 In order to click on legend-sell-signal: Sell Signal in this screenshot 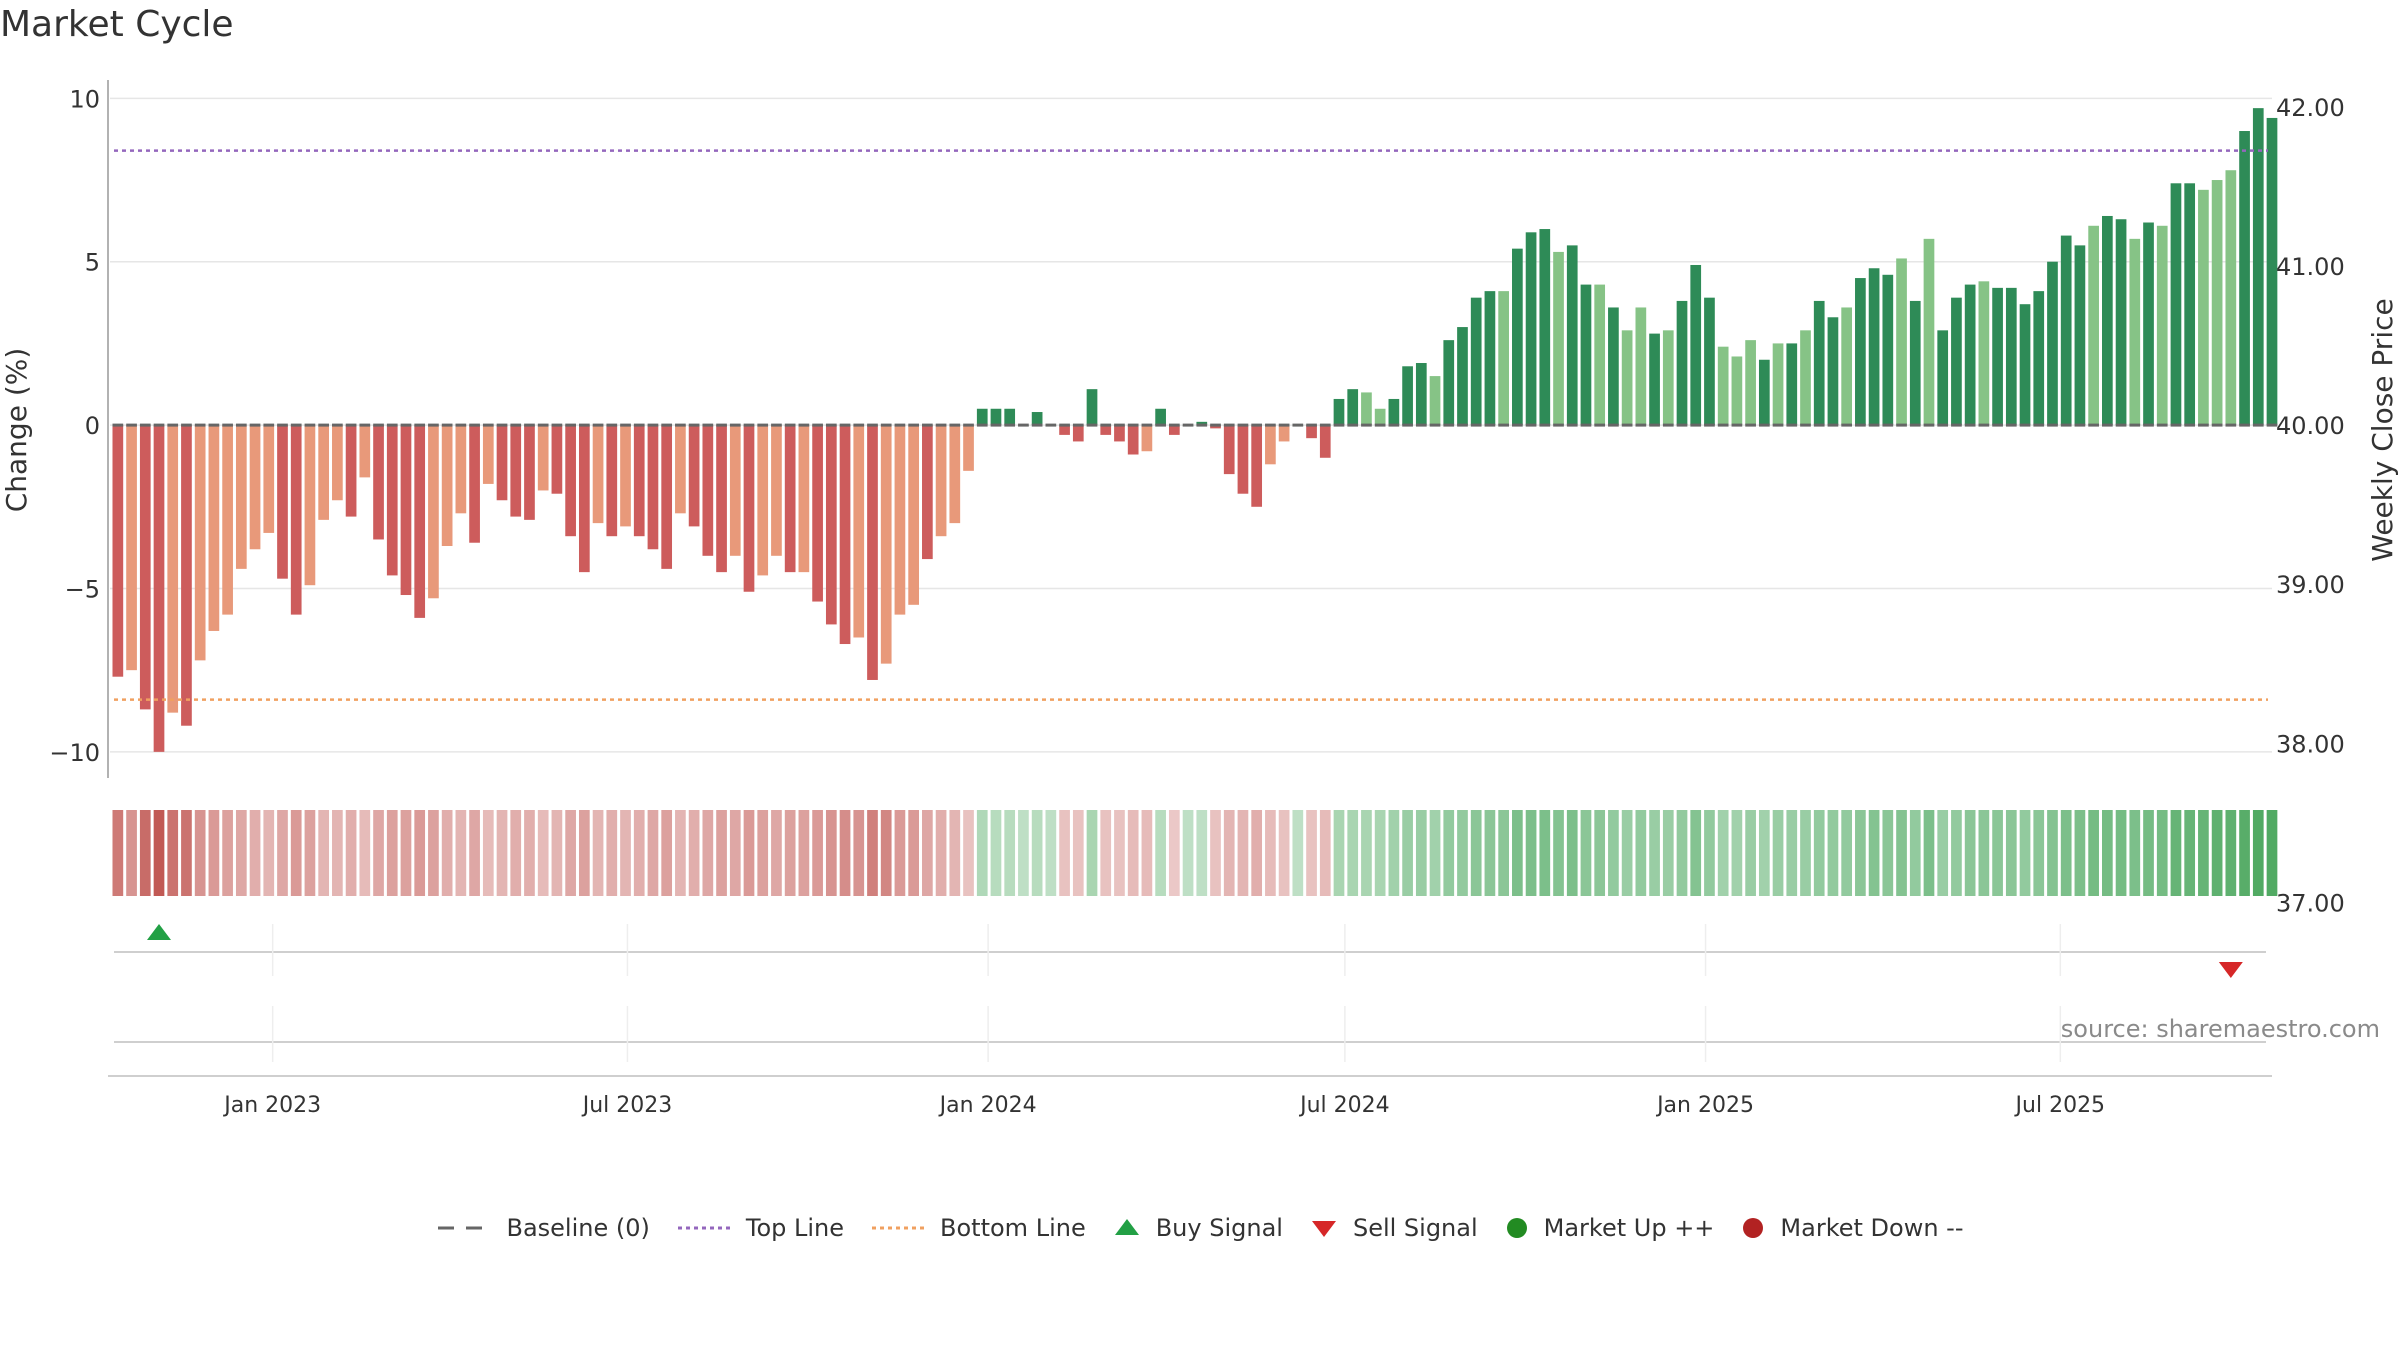, I will do `click(1393, 1228)`.